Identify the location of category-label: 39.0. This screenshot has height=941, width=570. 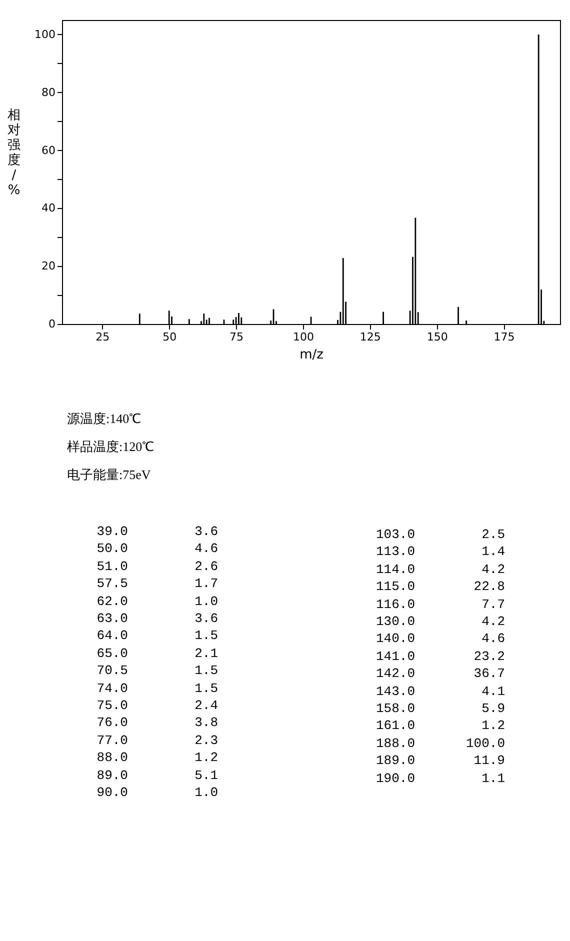
(112, 531).